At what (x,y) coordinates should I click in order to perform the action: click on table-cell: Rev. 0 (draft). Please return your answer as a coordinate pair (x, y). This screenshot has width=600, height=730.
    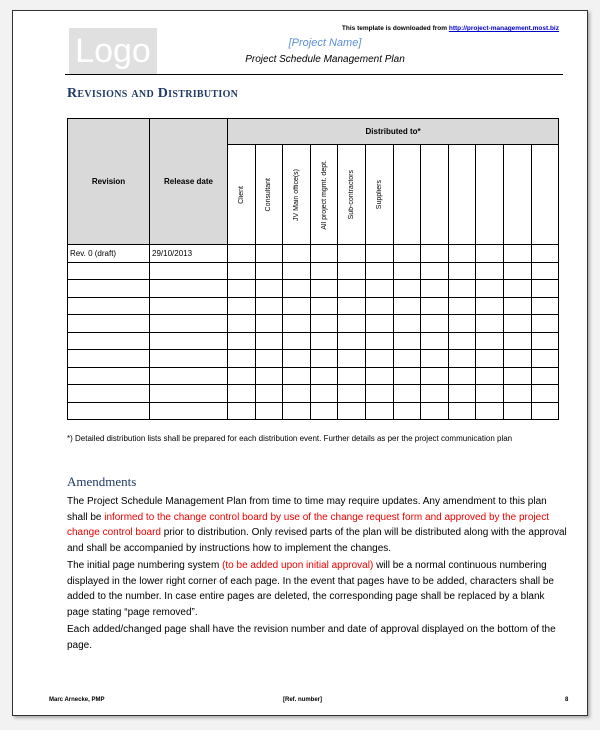
    Looking at the image, I should click on (108, 253).